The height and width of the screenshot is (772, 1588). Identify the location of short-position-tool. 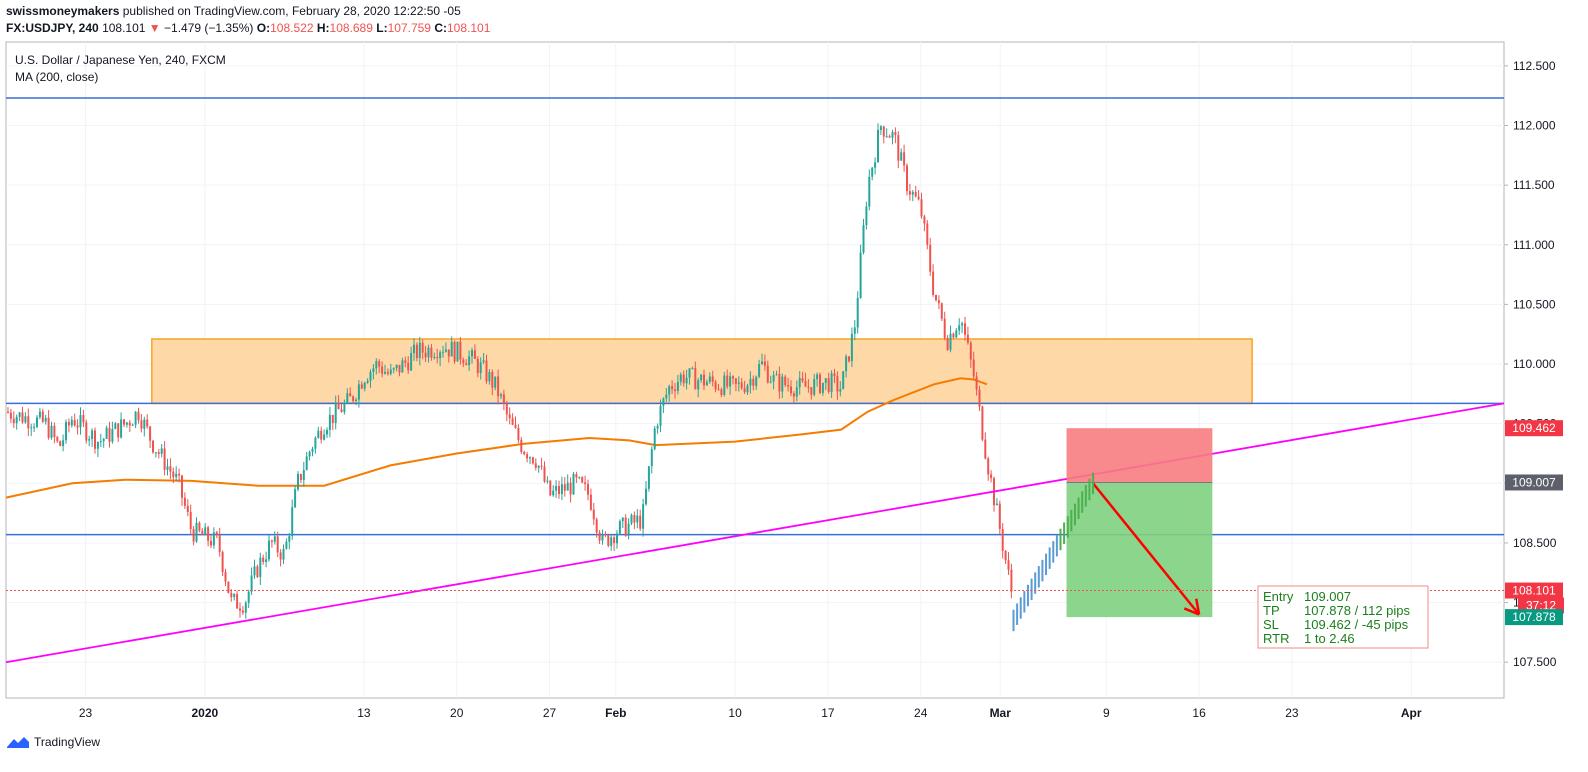
(1139, 523).